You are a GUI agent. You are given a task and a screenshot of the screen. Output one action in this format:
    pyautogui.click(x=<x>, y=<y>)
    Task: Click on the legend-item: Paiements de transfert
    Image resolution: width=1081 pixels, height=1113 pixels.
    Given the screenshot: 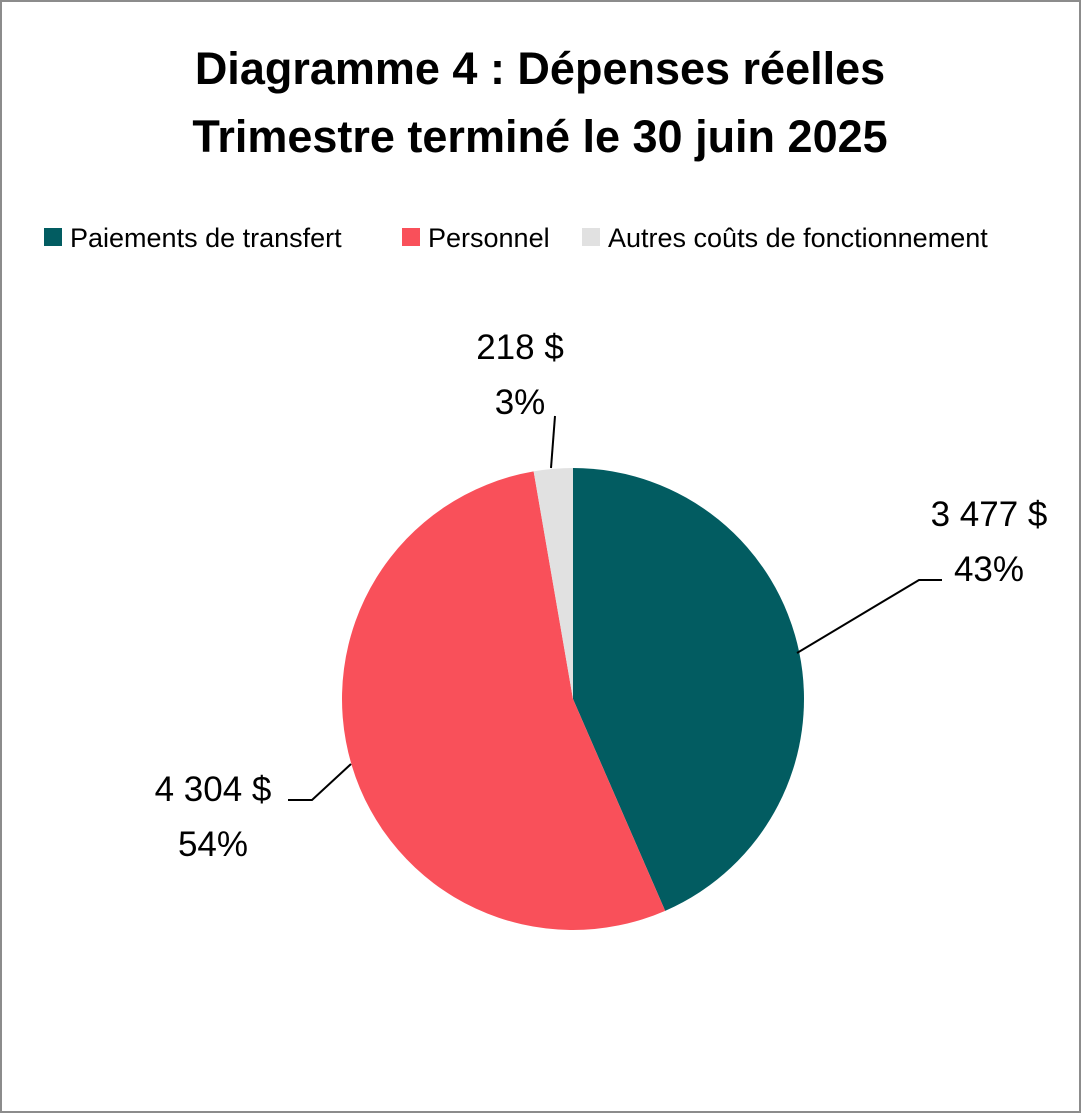 What is the action you would take?
    pyautogui.click(x=193, y=238)
    